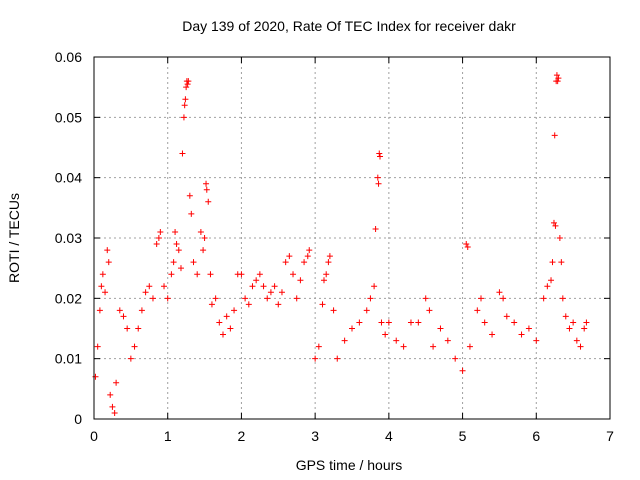 This screenshot has width=640, height=480. Describe the element at coordinates (610, 436) in the screenshot. I see `x-tick-label: 7` at that location.